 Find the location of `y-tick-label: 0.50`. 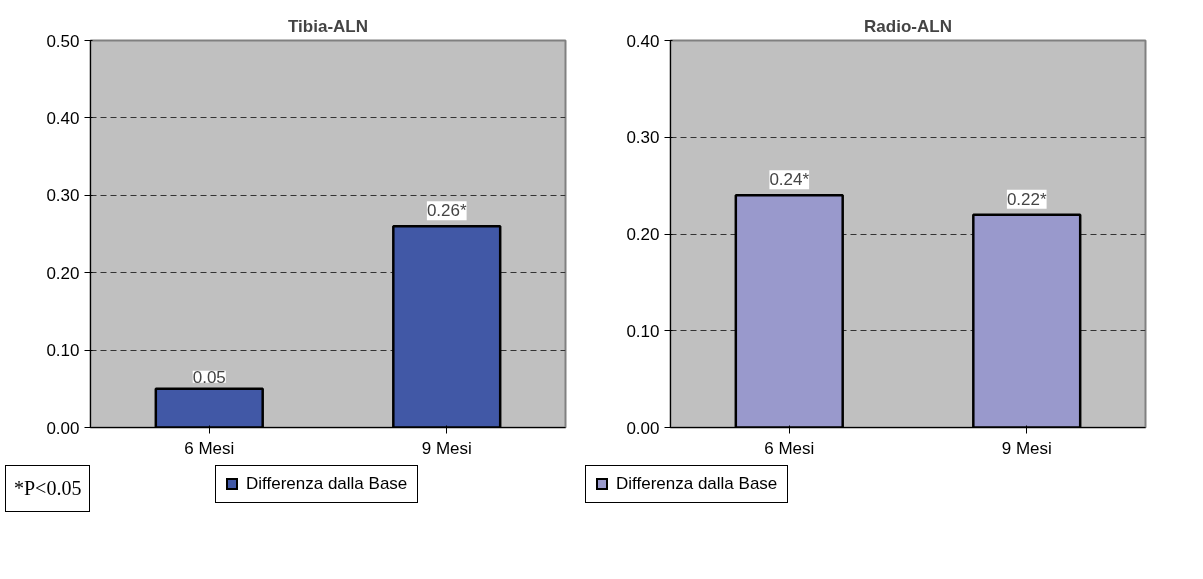

y-tick-label: 0.50 is located at coordinates (63, 41).